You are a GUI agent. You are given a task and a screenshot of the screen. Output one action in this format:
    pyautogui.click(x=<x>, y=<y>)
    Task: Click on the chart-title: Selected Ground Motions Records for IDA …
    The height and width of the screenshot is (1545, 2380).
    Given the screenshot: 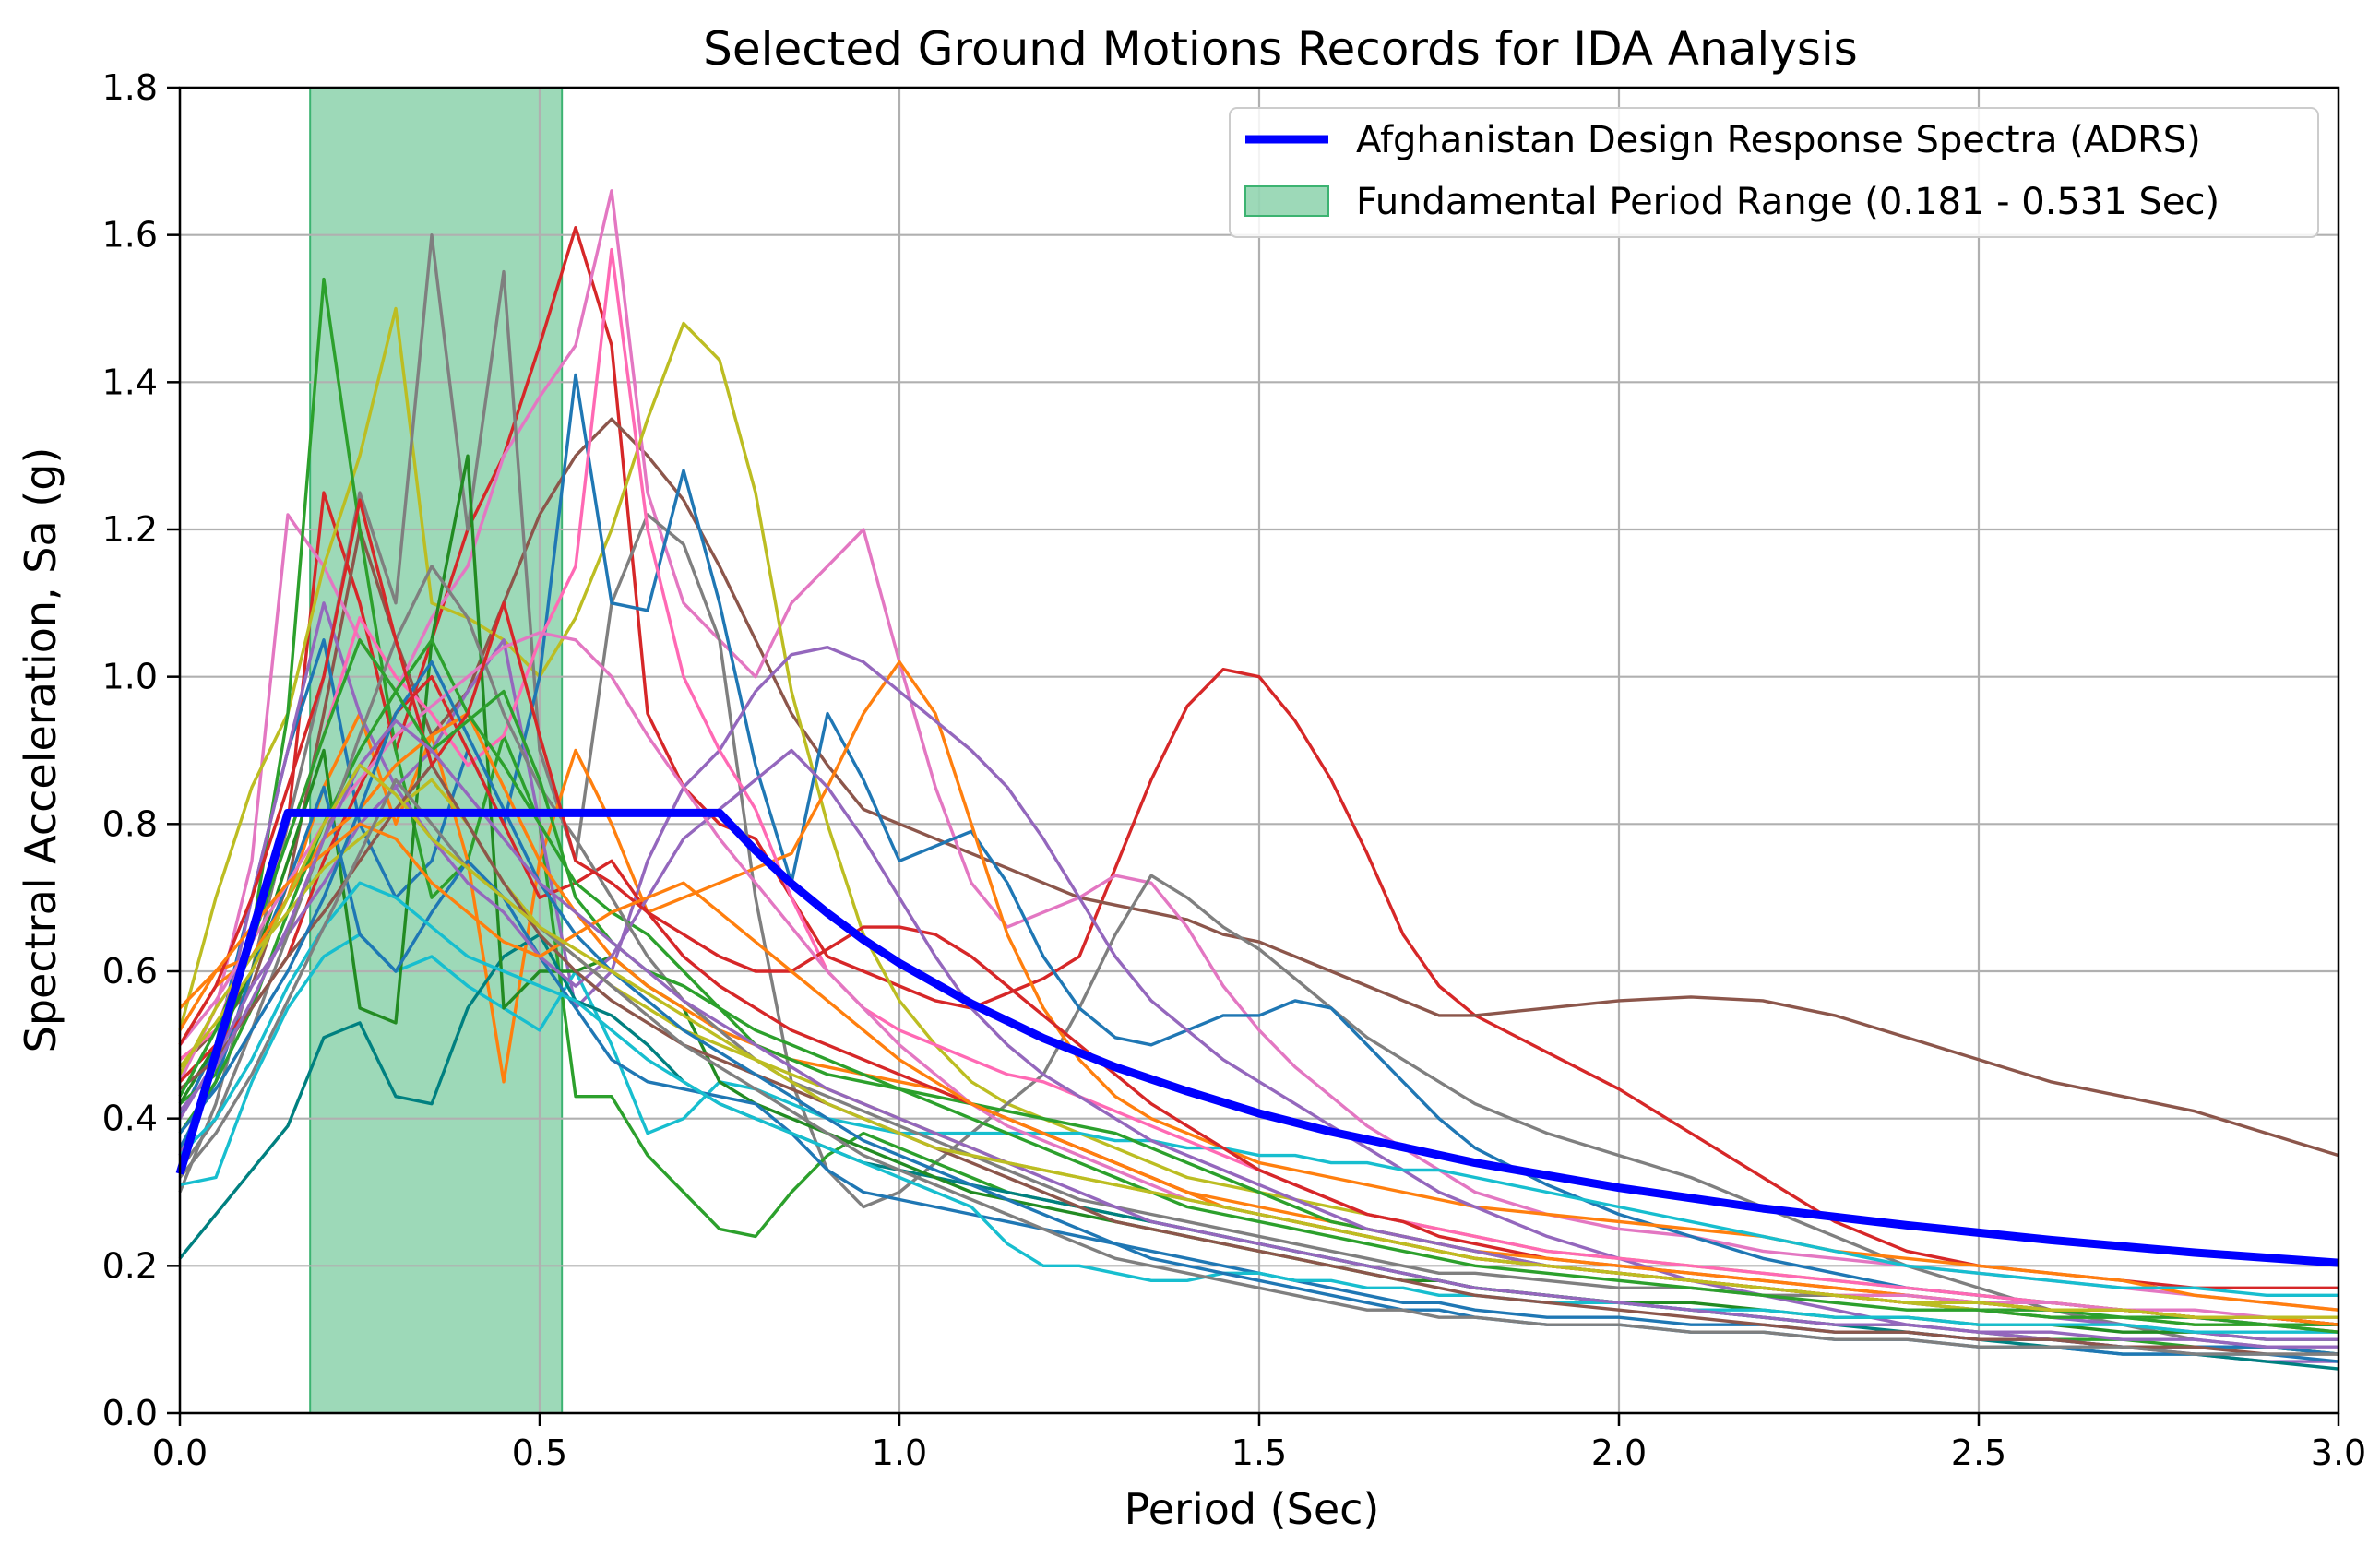 What is the action you would take?
    pyautogui.click(x=1280, y=49)
    